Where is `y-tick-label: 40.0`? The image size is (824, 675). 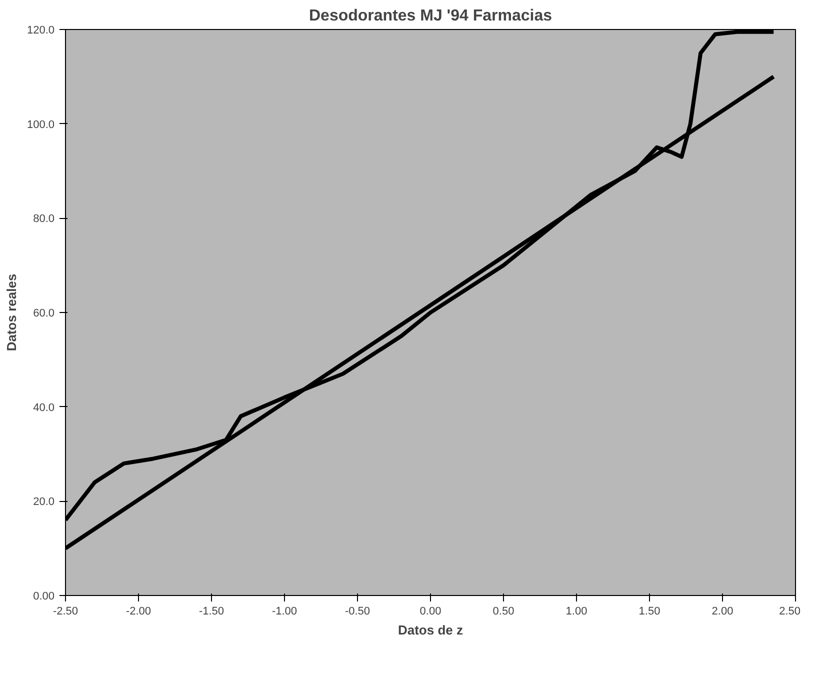 y-tick-label: 40.0 is located at coordinates (44, 408).